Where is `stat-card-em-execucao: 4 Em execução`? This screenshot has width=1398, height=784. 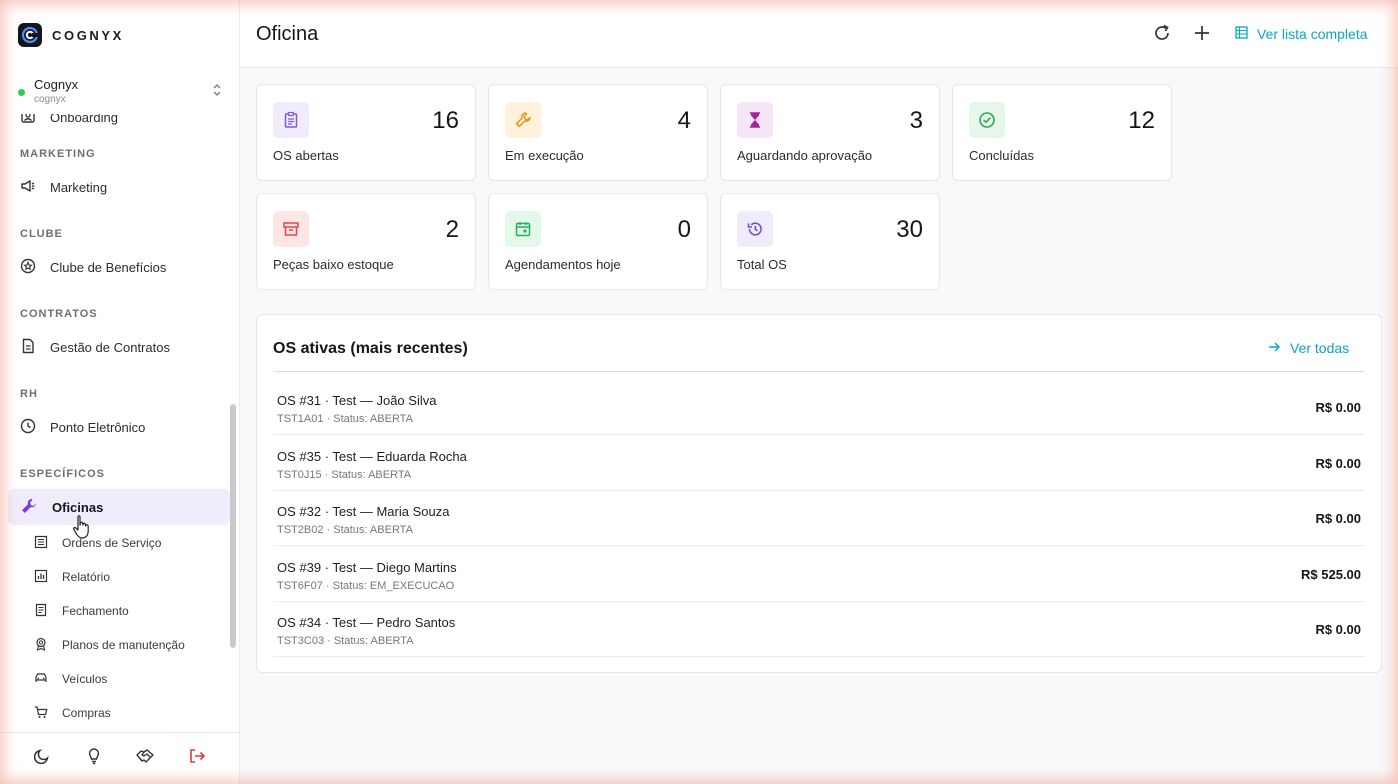 stat-card-em-execucao: 4 Em execução is located at coordinates (598, 132).